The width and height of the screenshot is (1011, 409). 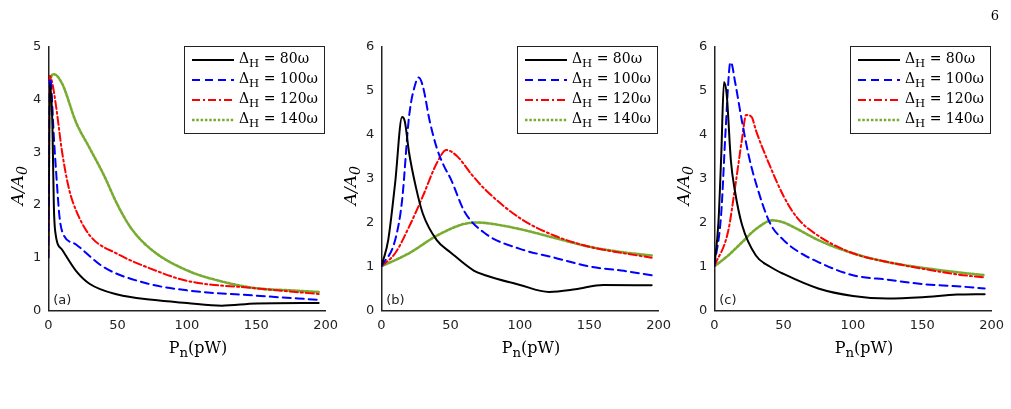 What do you see at coordinates (994, 15) in the screenshot?
I see `text: 6` at bounding box center [994, 15].